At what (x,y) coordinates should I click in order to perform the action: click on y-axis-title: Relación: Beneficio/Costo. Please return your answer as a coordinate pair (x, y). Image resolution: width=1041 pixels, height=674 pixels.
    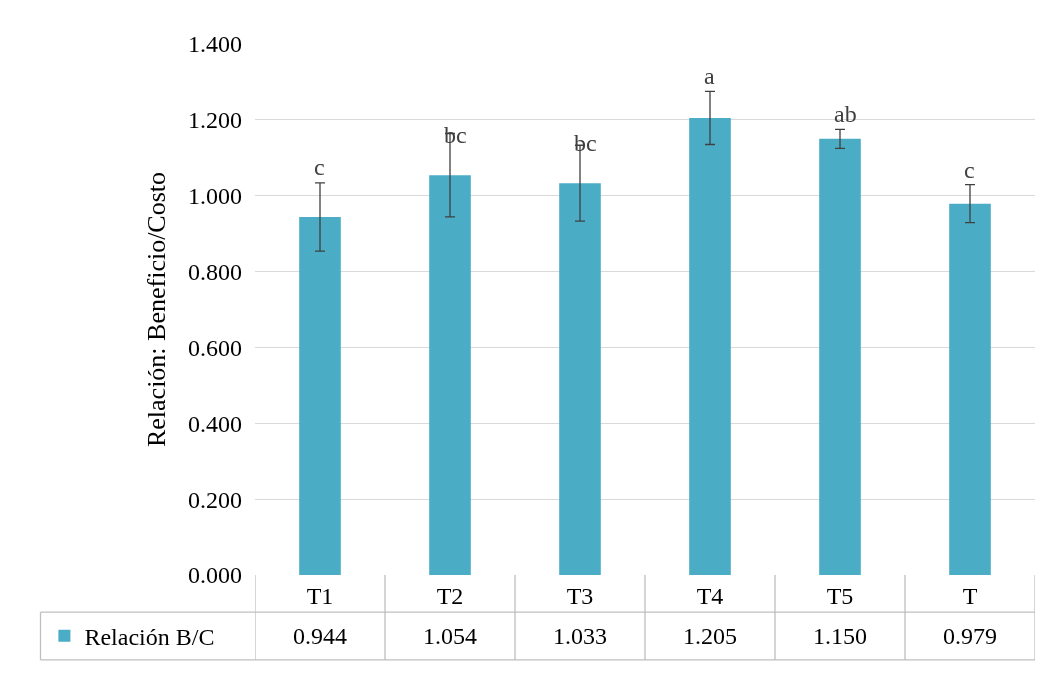
    Looking at the image, I should click on (157, 309).